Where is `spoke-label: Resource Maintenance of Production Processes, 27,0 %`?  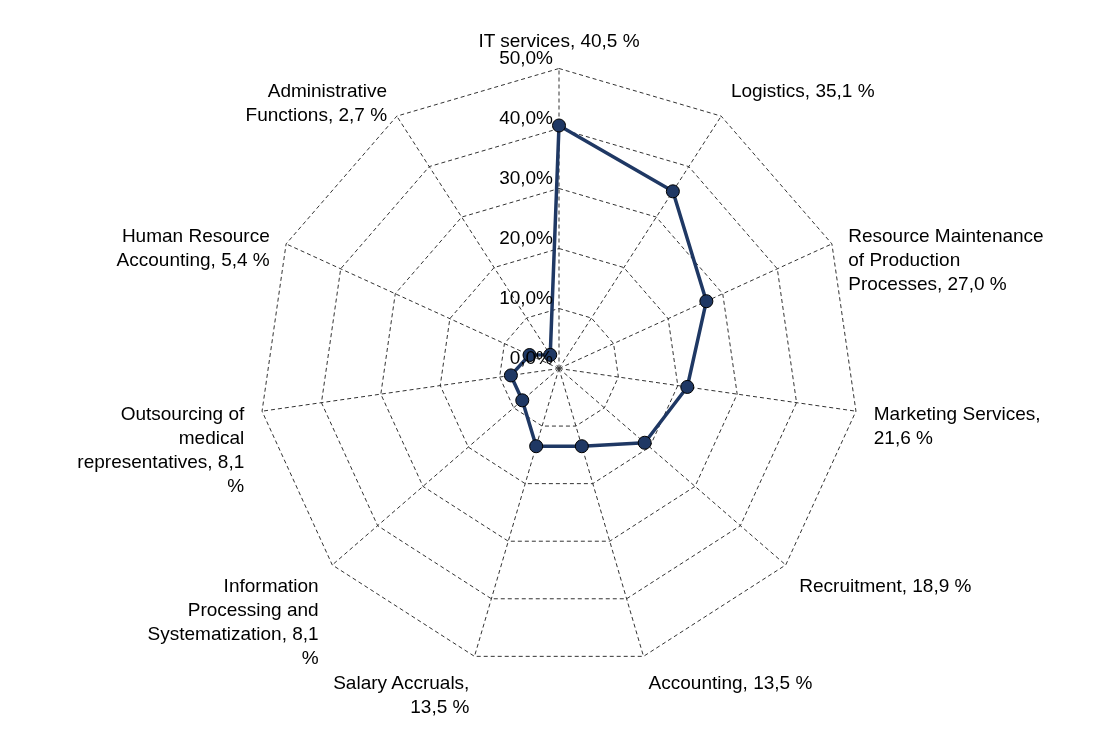
spoke-label: Resource Maintenance of Production Processes, 27,0 % is located at coordinates (946, 260).